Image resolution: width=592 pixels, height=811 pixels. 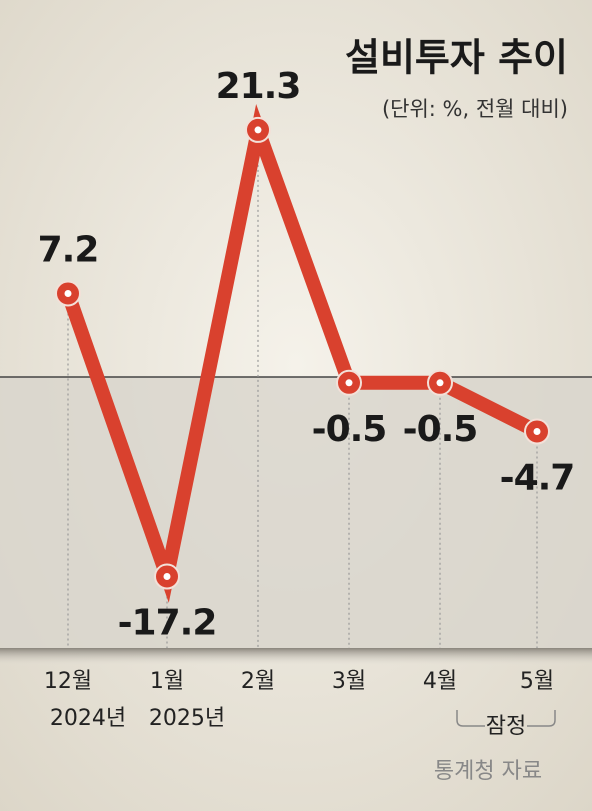 I want to click on x-tick-label: 2월, so click(x=258, y=681).